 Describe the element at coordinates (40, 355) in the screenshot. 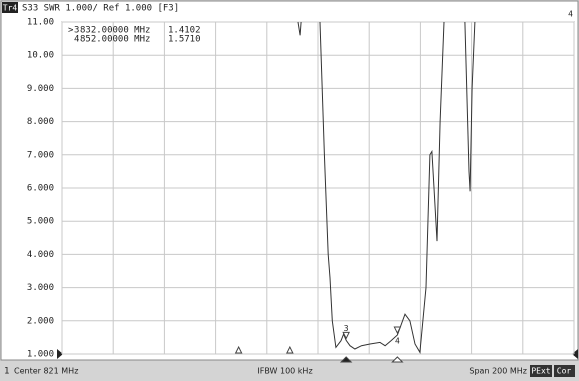

I see `y-tick-label: 1.000` at that location.